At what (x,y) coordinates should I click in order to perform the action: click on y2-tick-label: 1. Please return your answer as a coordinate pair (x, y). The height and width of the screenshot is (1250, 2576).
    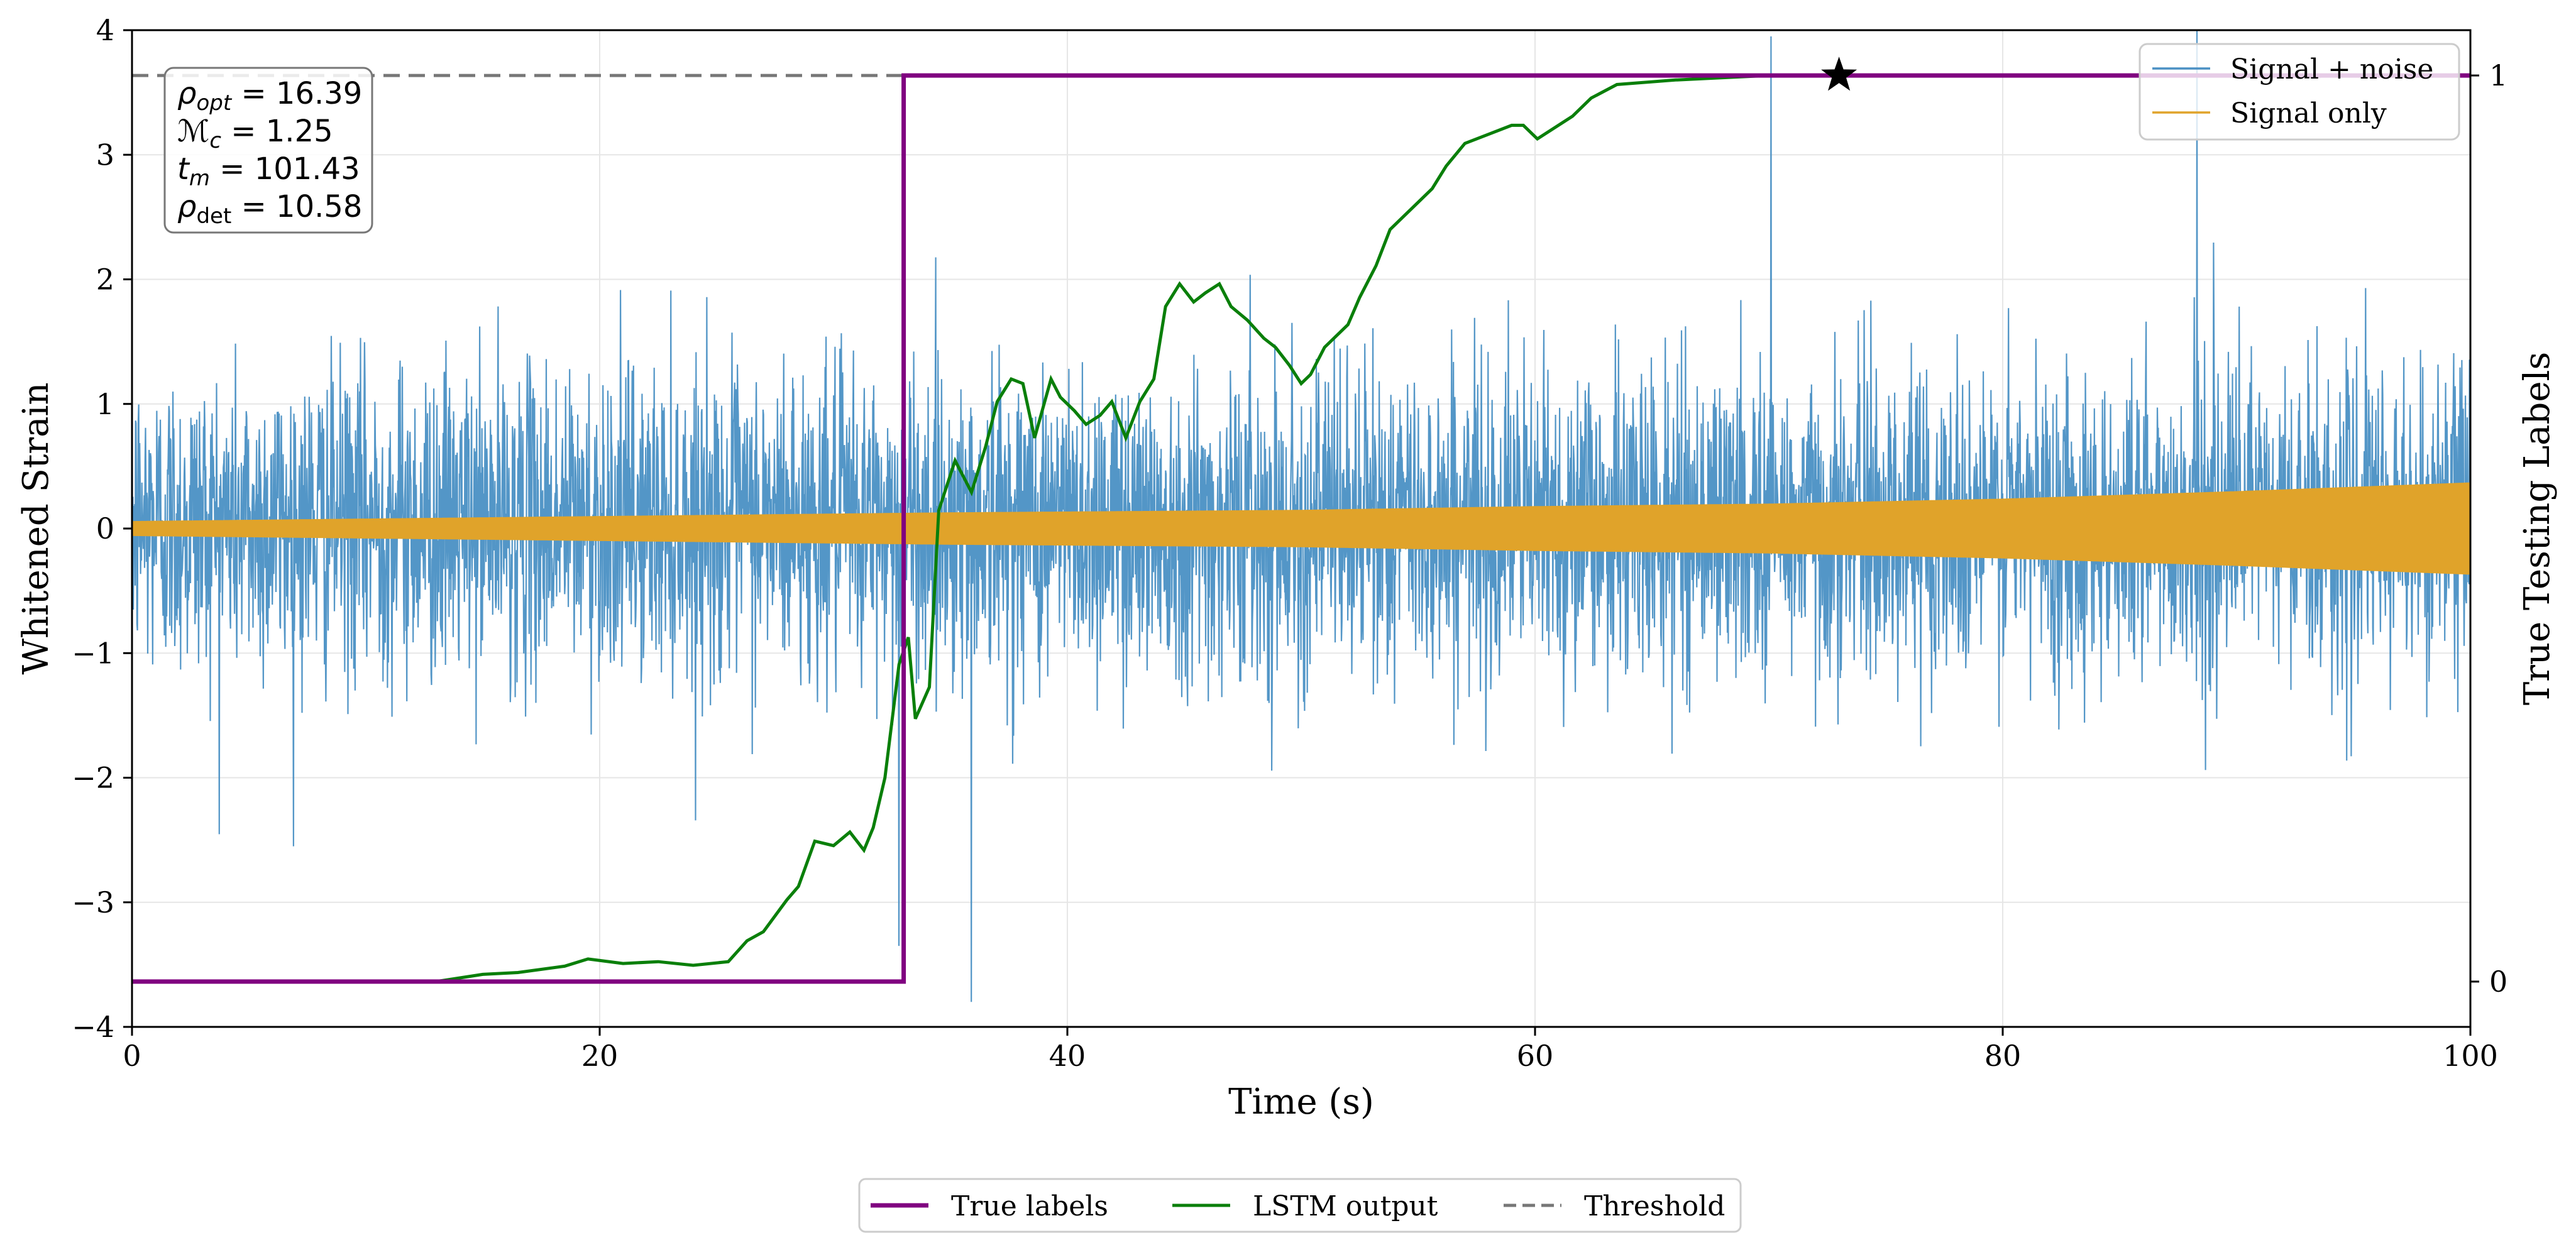
    Looking at the image, I should click on (2498, 75).